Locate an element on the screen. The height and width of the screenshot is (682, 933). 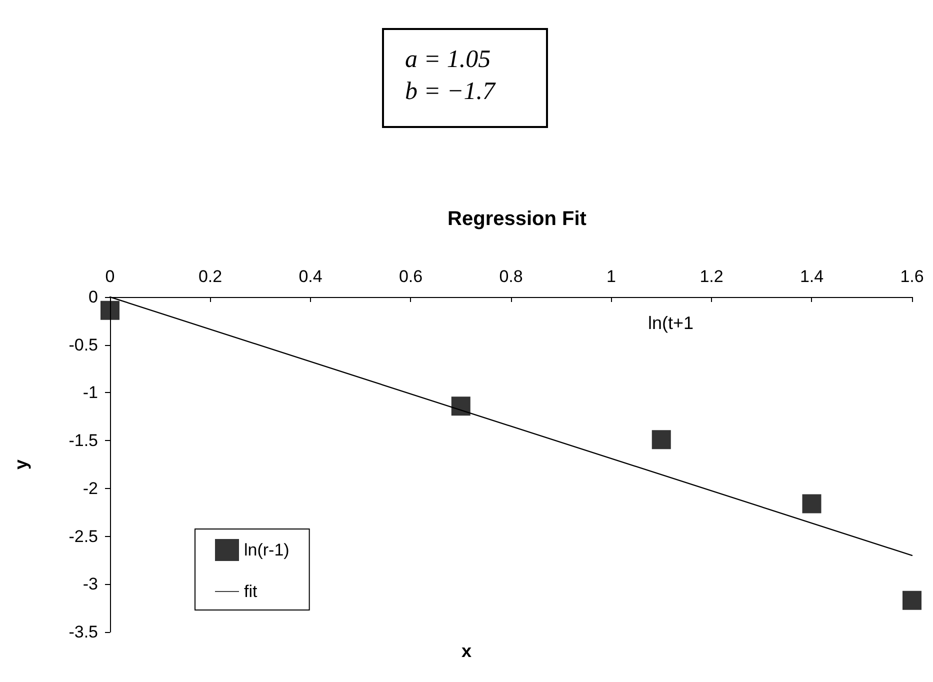
y-tick-label: -3 is located at coordinates (90, 584).